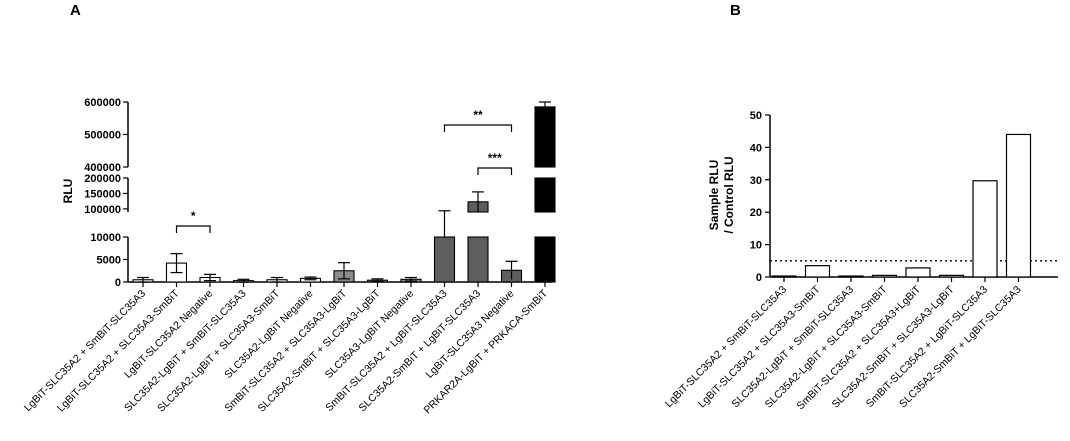  What do you see at coordinates (109, 261) in the screenshot?
I see `y-tick-label: 5000` at bounding box center [109, 261].